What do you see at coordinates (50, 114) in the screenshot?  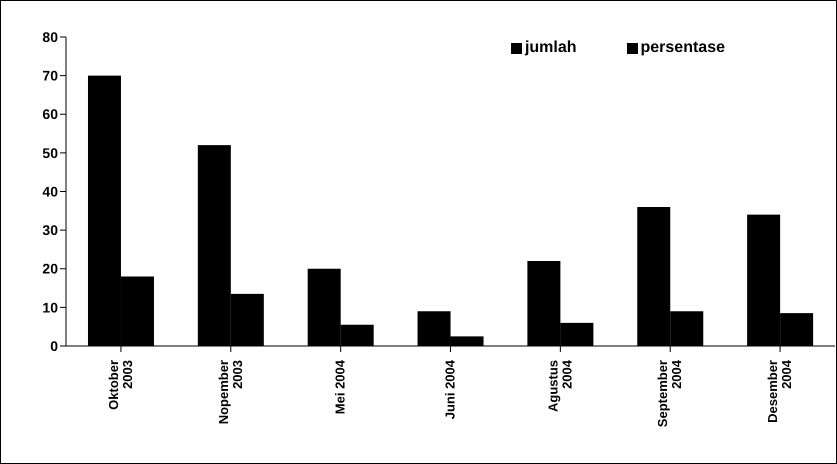 I see `y-tick-label: 60` at bounding box center [50, 114].